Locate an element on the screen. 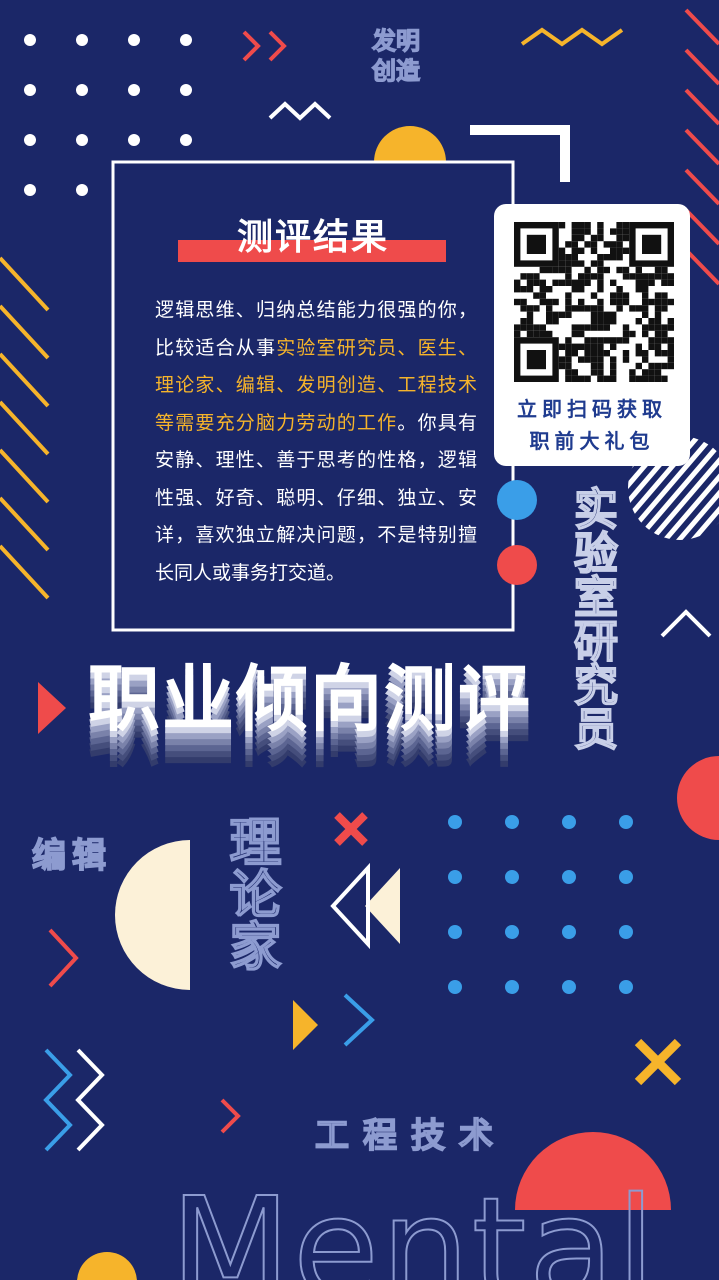 The width and height of the screenshot is (719, 1280). result-heading: 测评结果 is located at coordinates (312, 237).